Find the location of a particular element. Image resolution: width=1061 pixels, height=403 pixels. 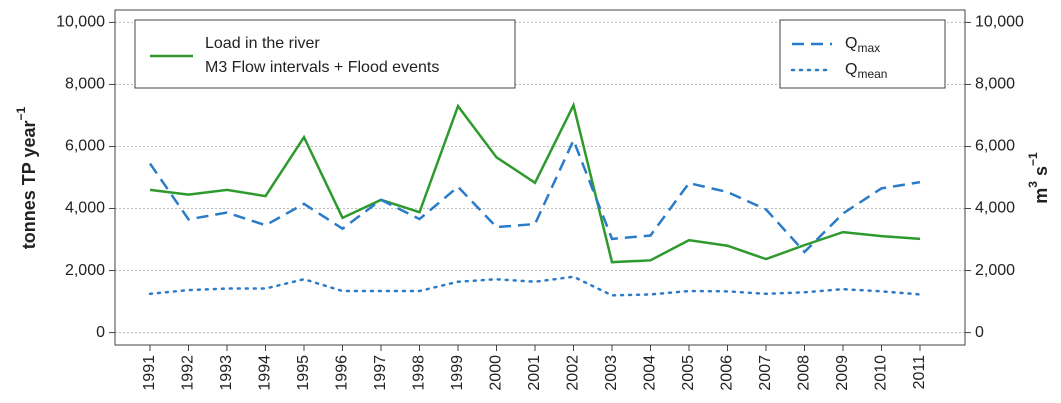

y-axis-label: tonnes TP year−1 is located at coordinates (26, 177).